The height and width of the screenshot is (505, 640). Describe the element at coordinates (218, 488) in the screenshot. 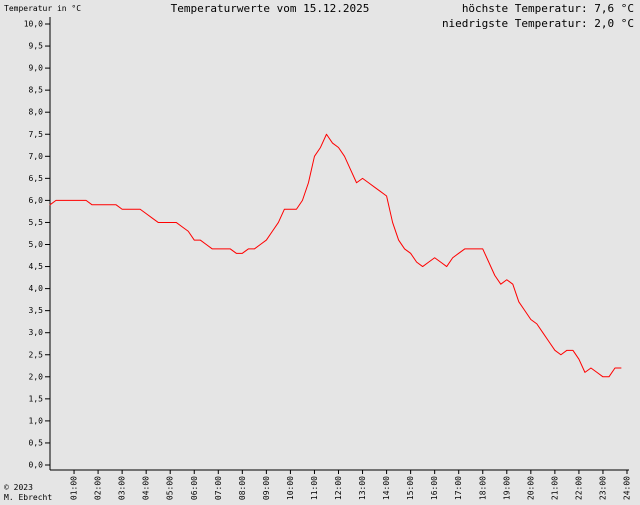

I see `x-tick-label: 07:00` at that location.